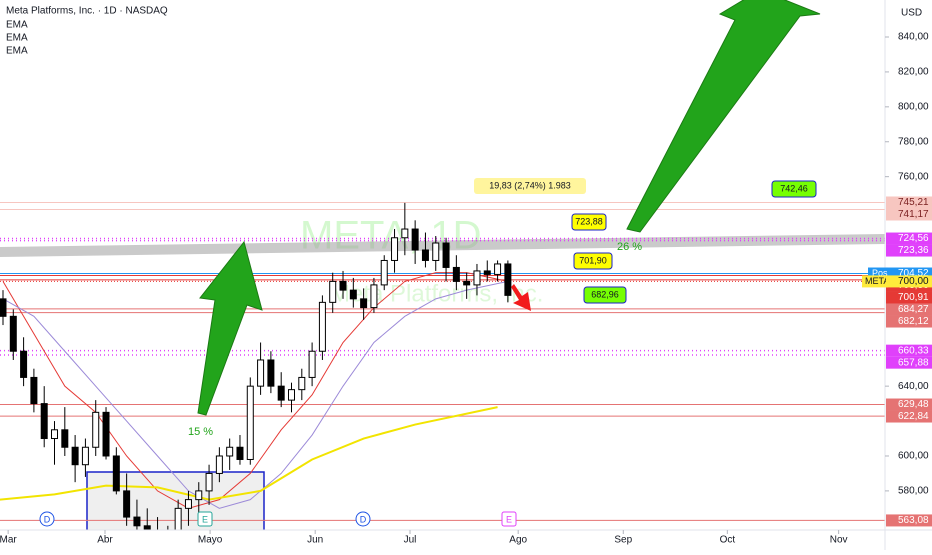 Image resolution: width=932 pixels, height=555 pixels. I want to click on event-label: E, so click(205, 519).